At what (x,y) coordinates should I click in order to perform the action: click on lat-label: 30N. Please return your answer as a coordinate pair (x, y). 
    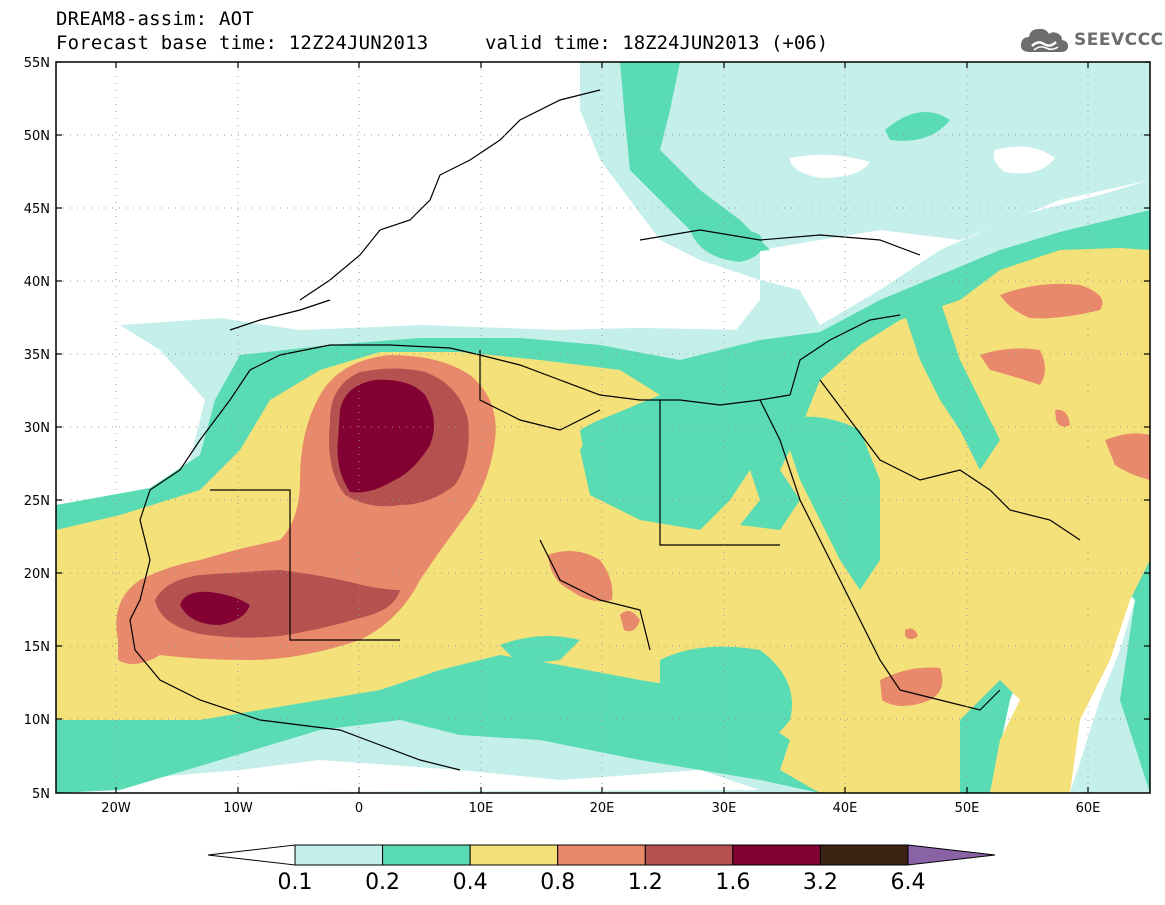
    Looking at the image, I should click on (37, 428).